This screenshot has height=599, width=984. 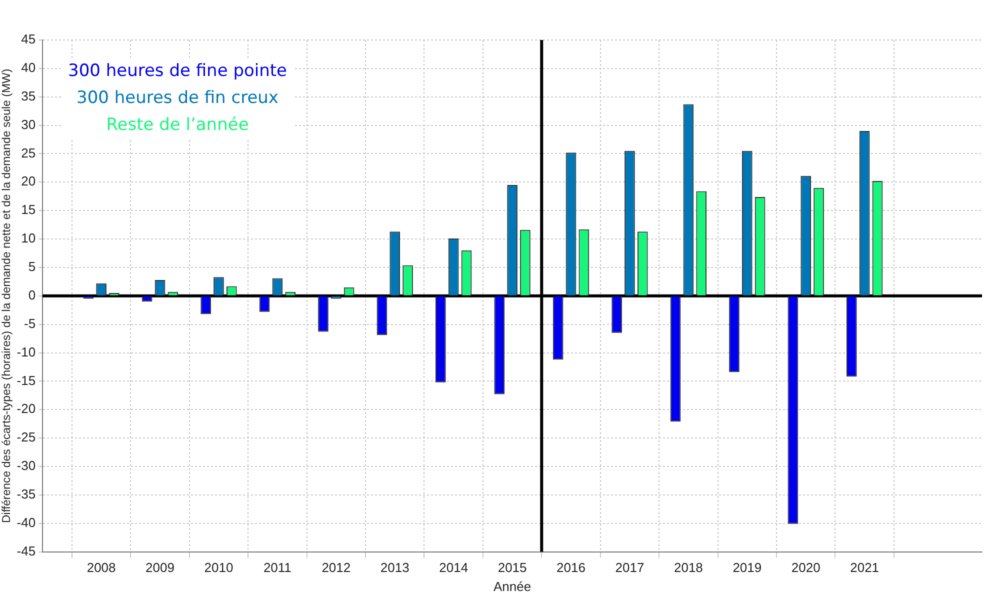 I want to click on y-tick-label: 25, so click(x=28, y=152).